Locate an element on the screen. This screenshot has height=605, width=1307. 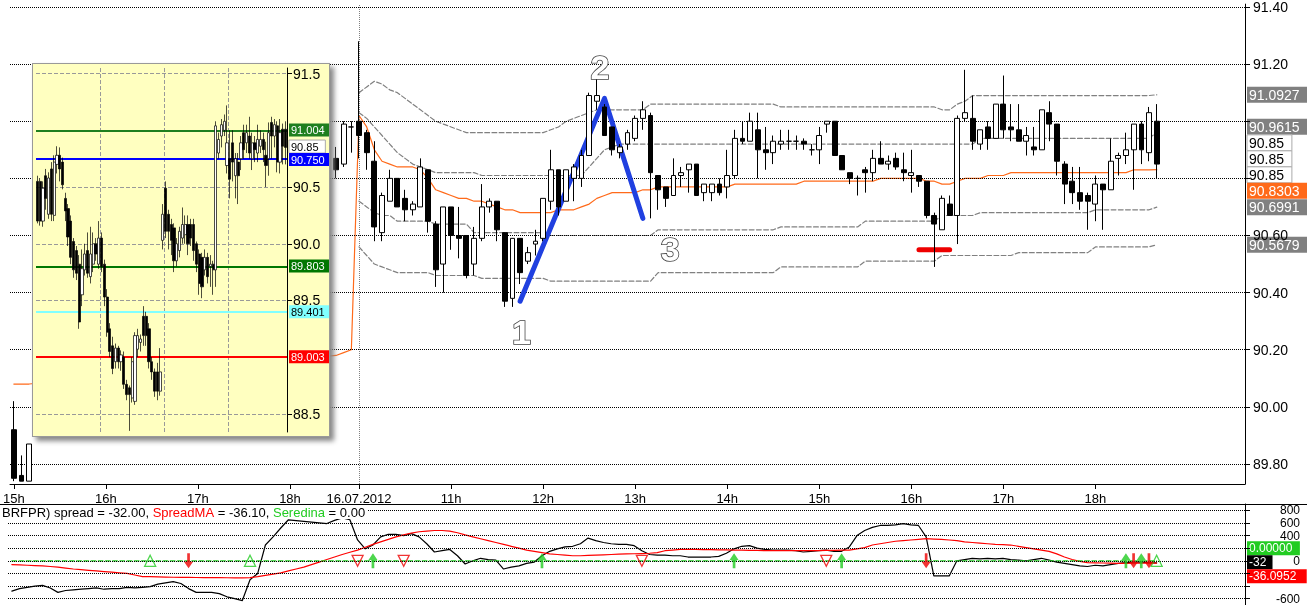
y-tick-label: 91.40 is located at coordinates (1271, 7).